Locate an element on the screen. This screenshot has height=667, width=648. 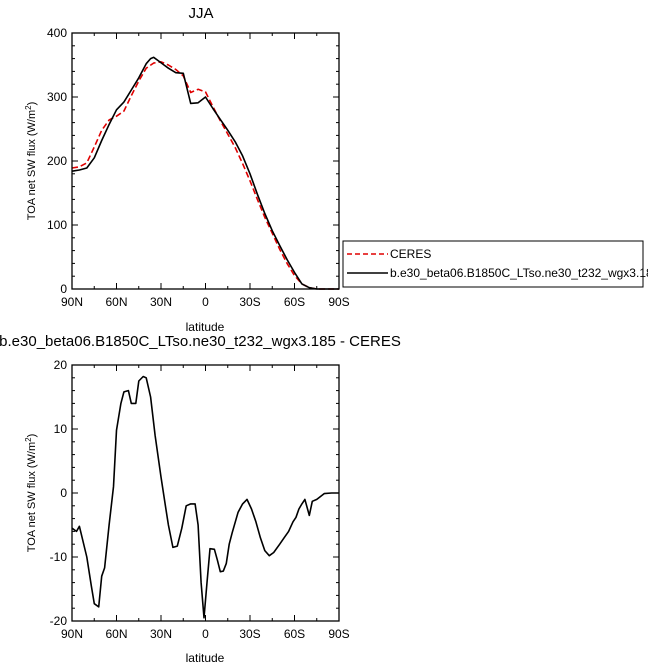
bottom-ytick-label: 0 is located at coordinates (63, 493).